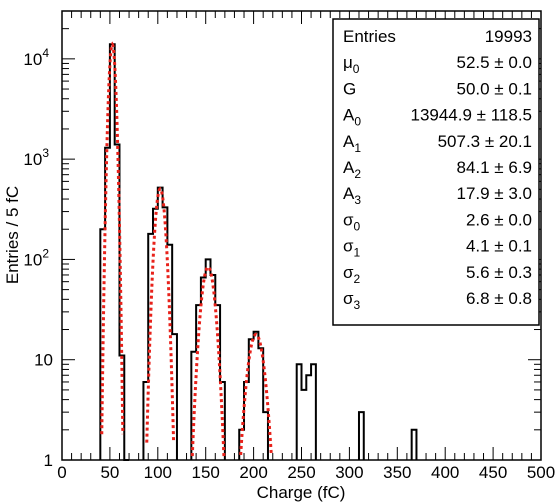 The image size is (560, 502). I want to click on stats-row-label: σ1, so click(352, 248).